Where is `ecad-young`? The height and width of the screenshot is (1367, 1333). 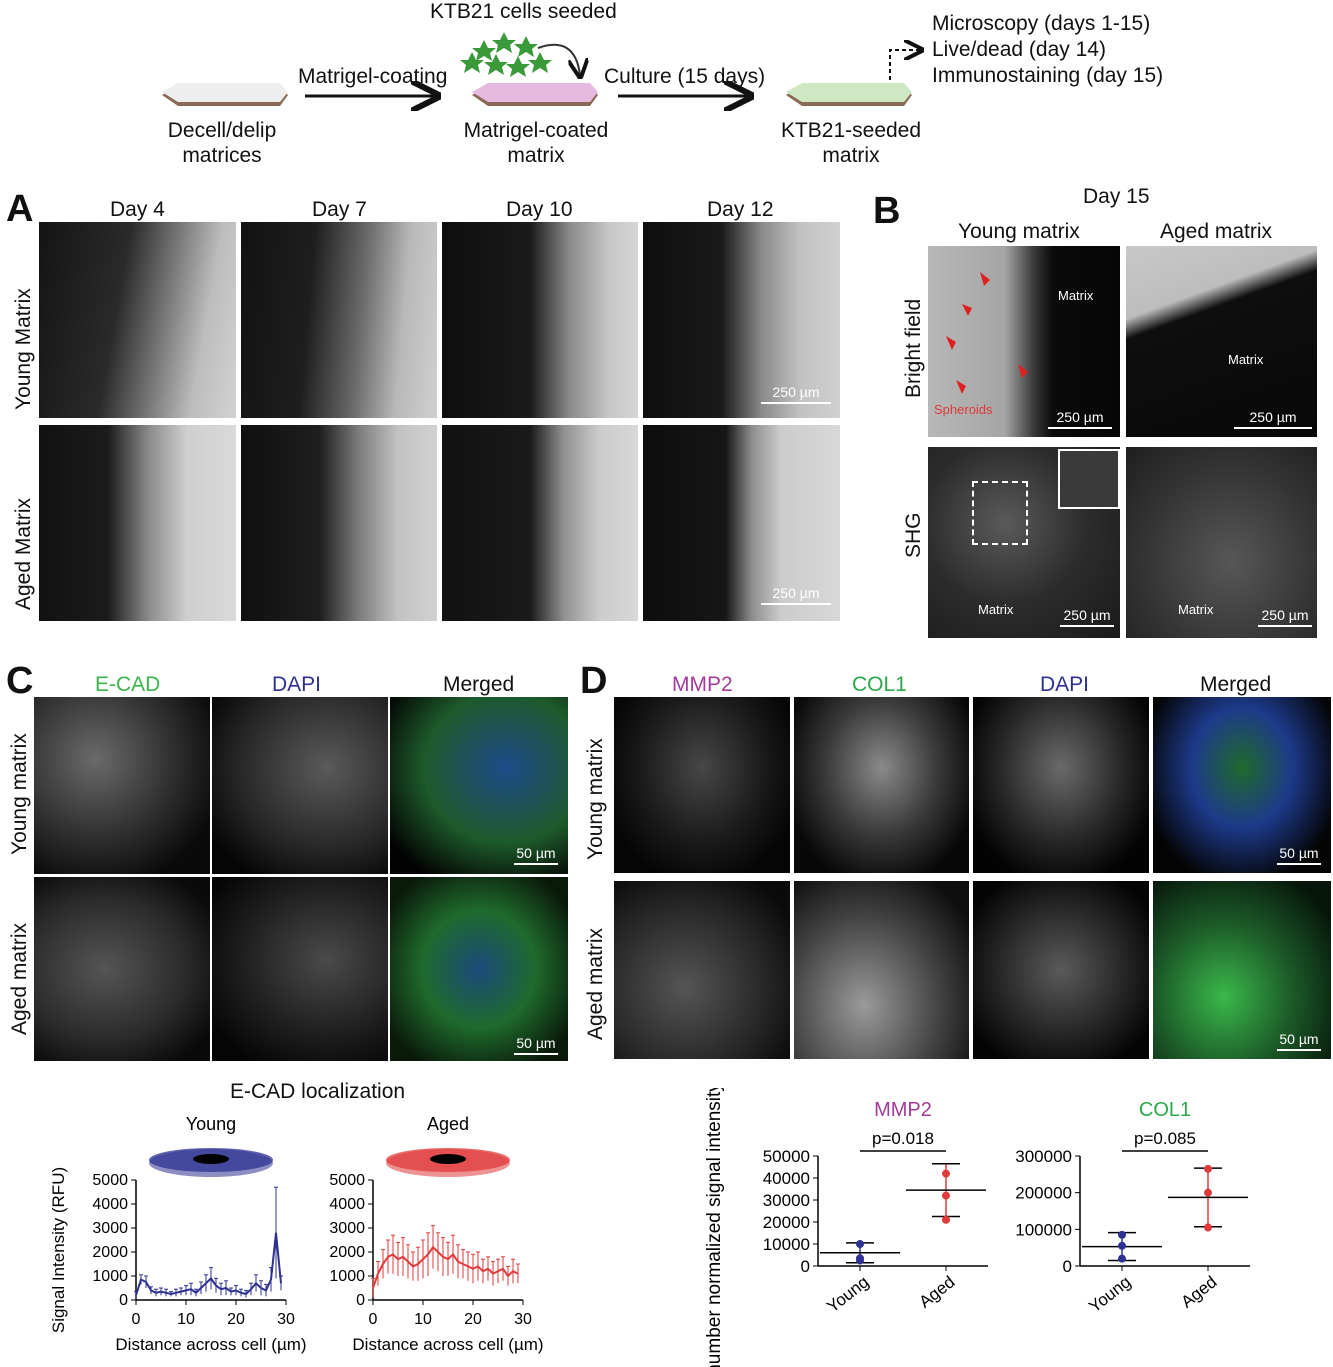 ecad-young is located at coordinates (122, 785).